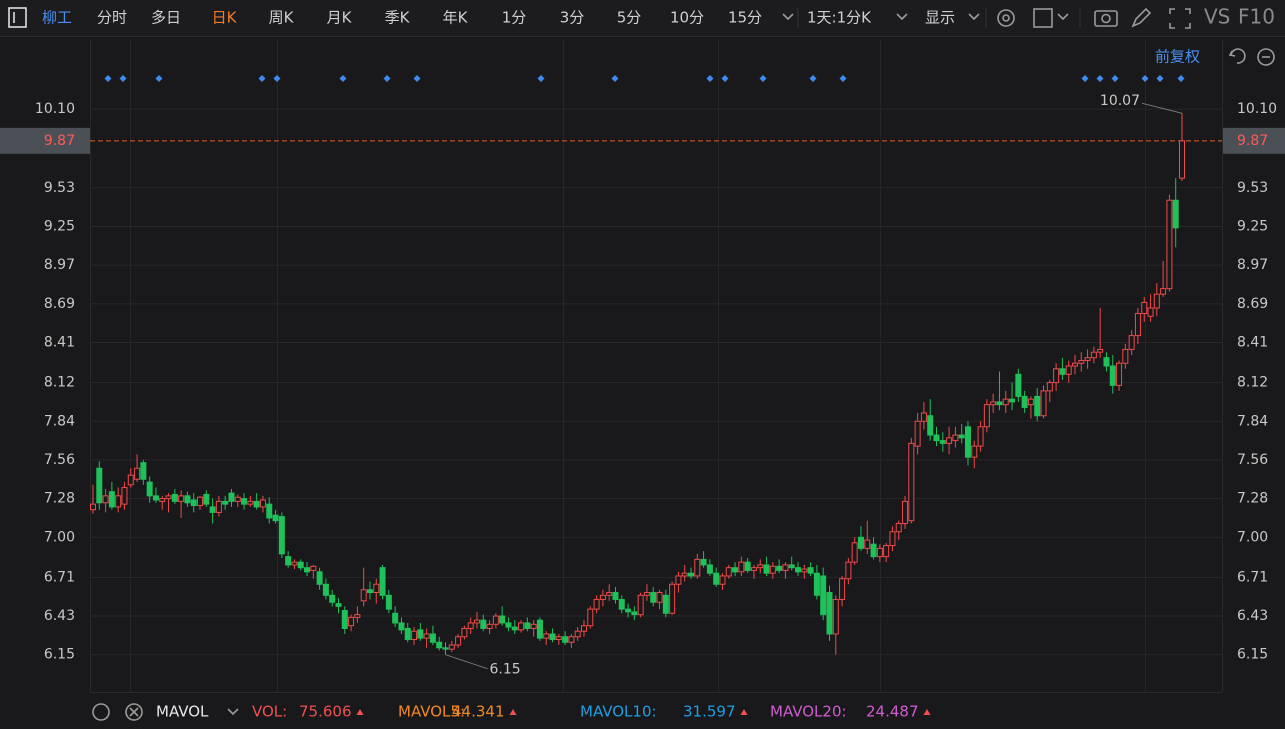  What do you see at coordinates (745, 18) in the screenshot?
I see `period-tab: 15分` at bounding box center [745, 18].